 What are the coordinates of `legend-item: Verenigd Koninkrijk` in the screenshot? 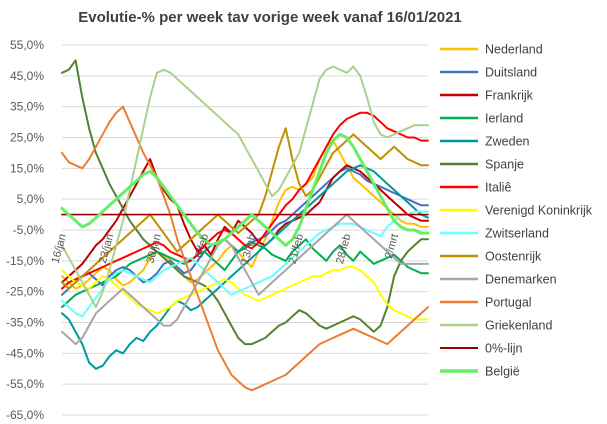 It's located at (516, 211).